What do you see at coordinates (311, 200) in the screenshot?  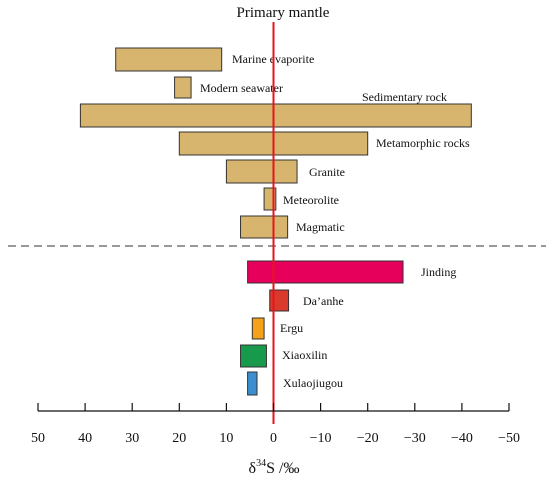 I see `label-meteorolite: Meteorolite` at bounding box center [311, 200].